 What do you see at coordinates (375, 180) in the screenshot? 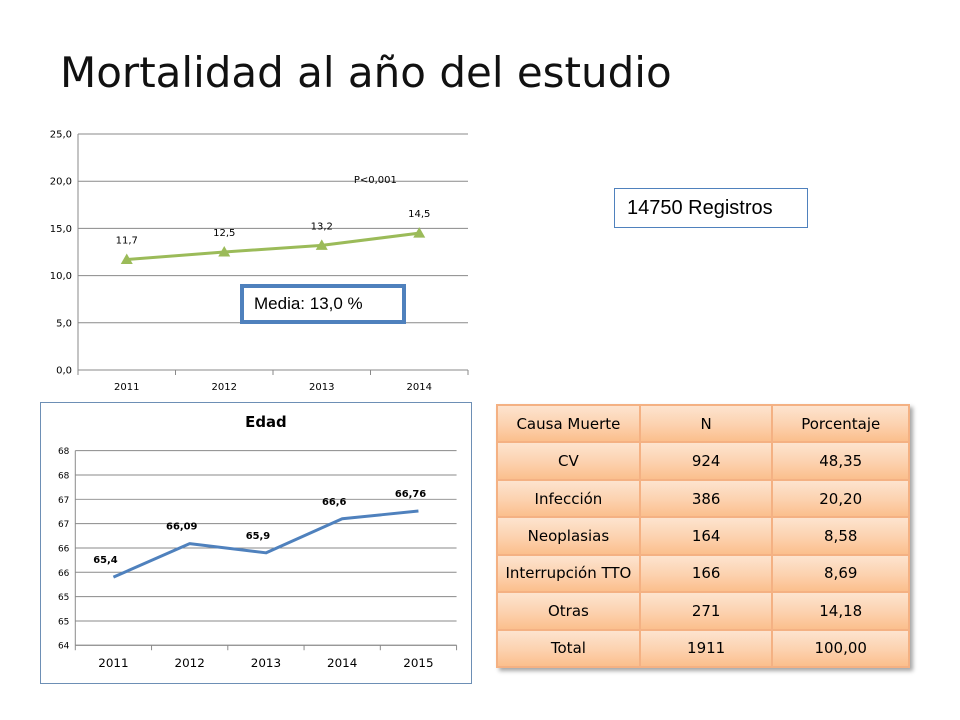
I see `p-value-annotation: P<0,001` at bounding box center [375, 180].